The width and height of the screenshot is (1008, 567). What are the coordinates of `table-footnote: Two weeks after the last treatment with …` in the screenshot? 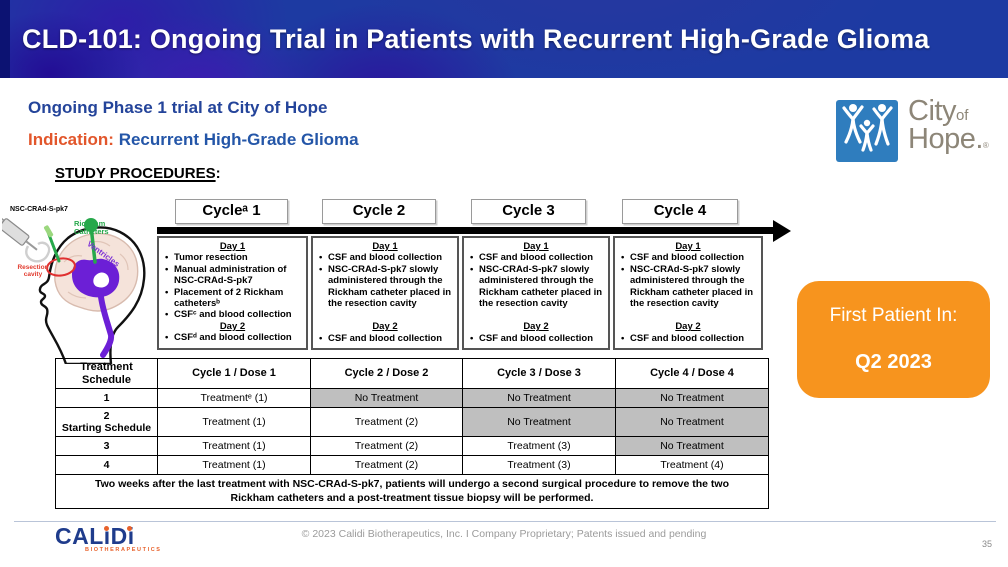 It's located at (412, 491).